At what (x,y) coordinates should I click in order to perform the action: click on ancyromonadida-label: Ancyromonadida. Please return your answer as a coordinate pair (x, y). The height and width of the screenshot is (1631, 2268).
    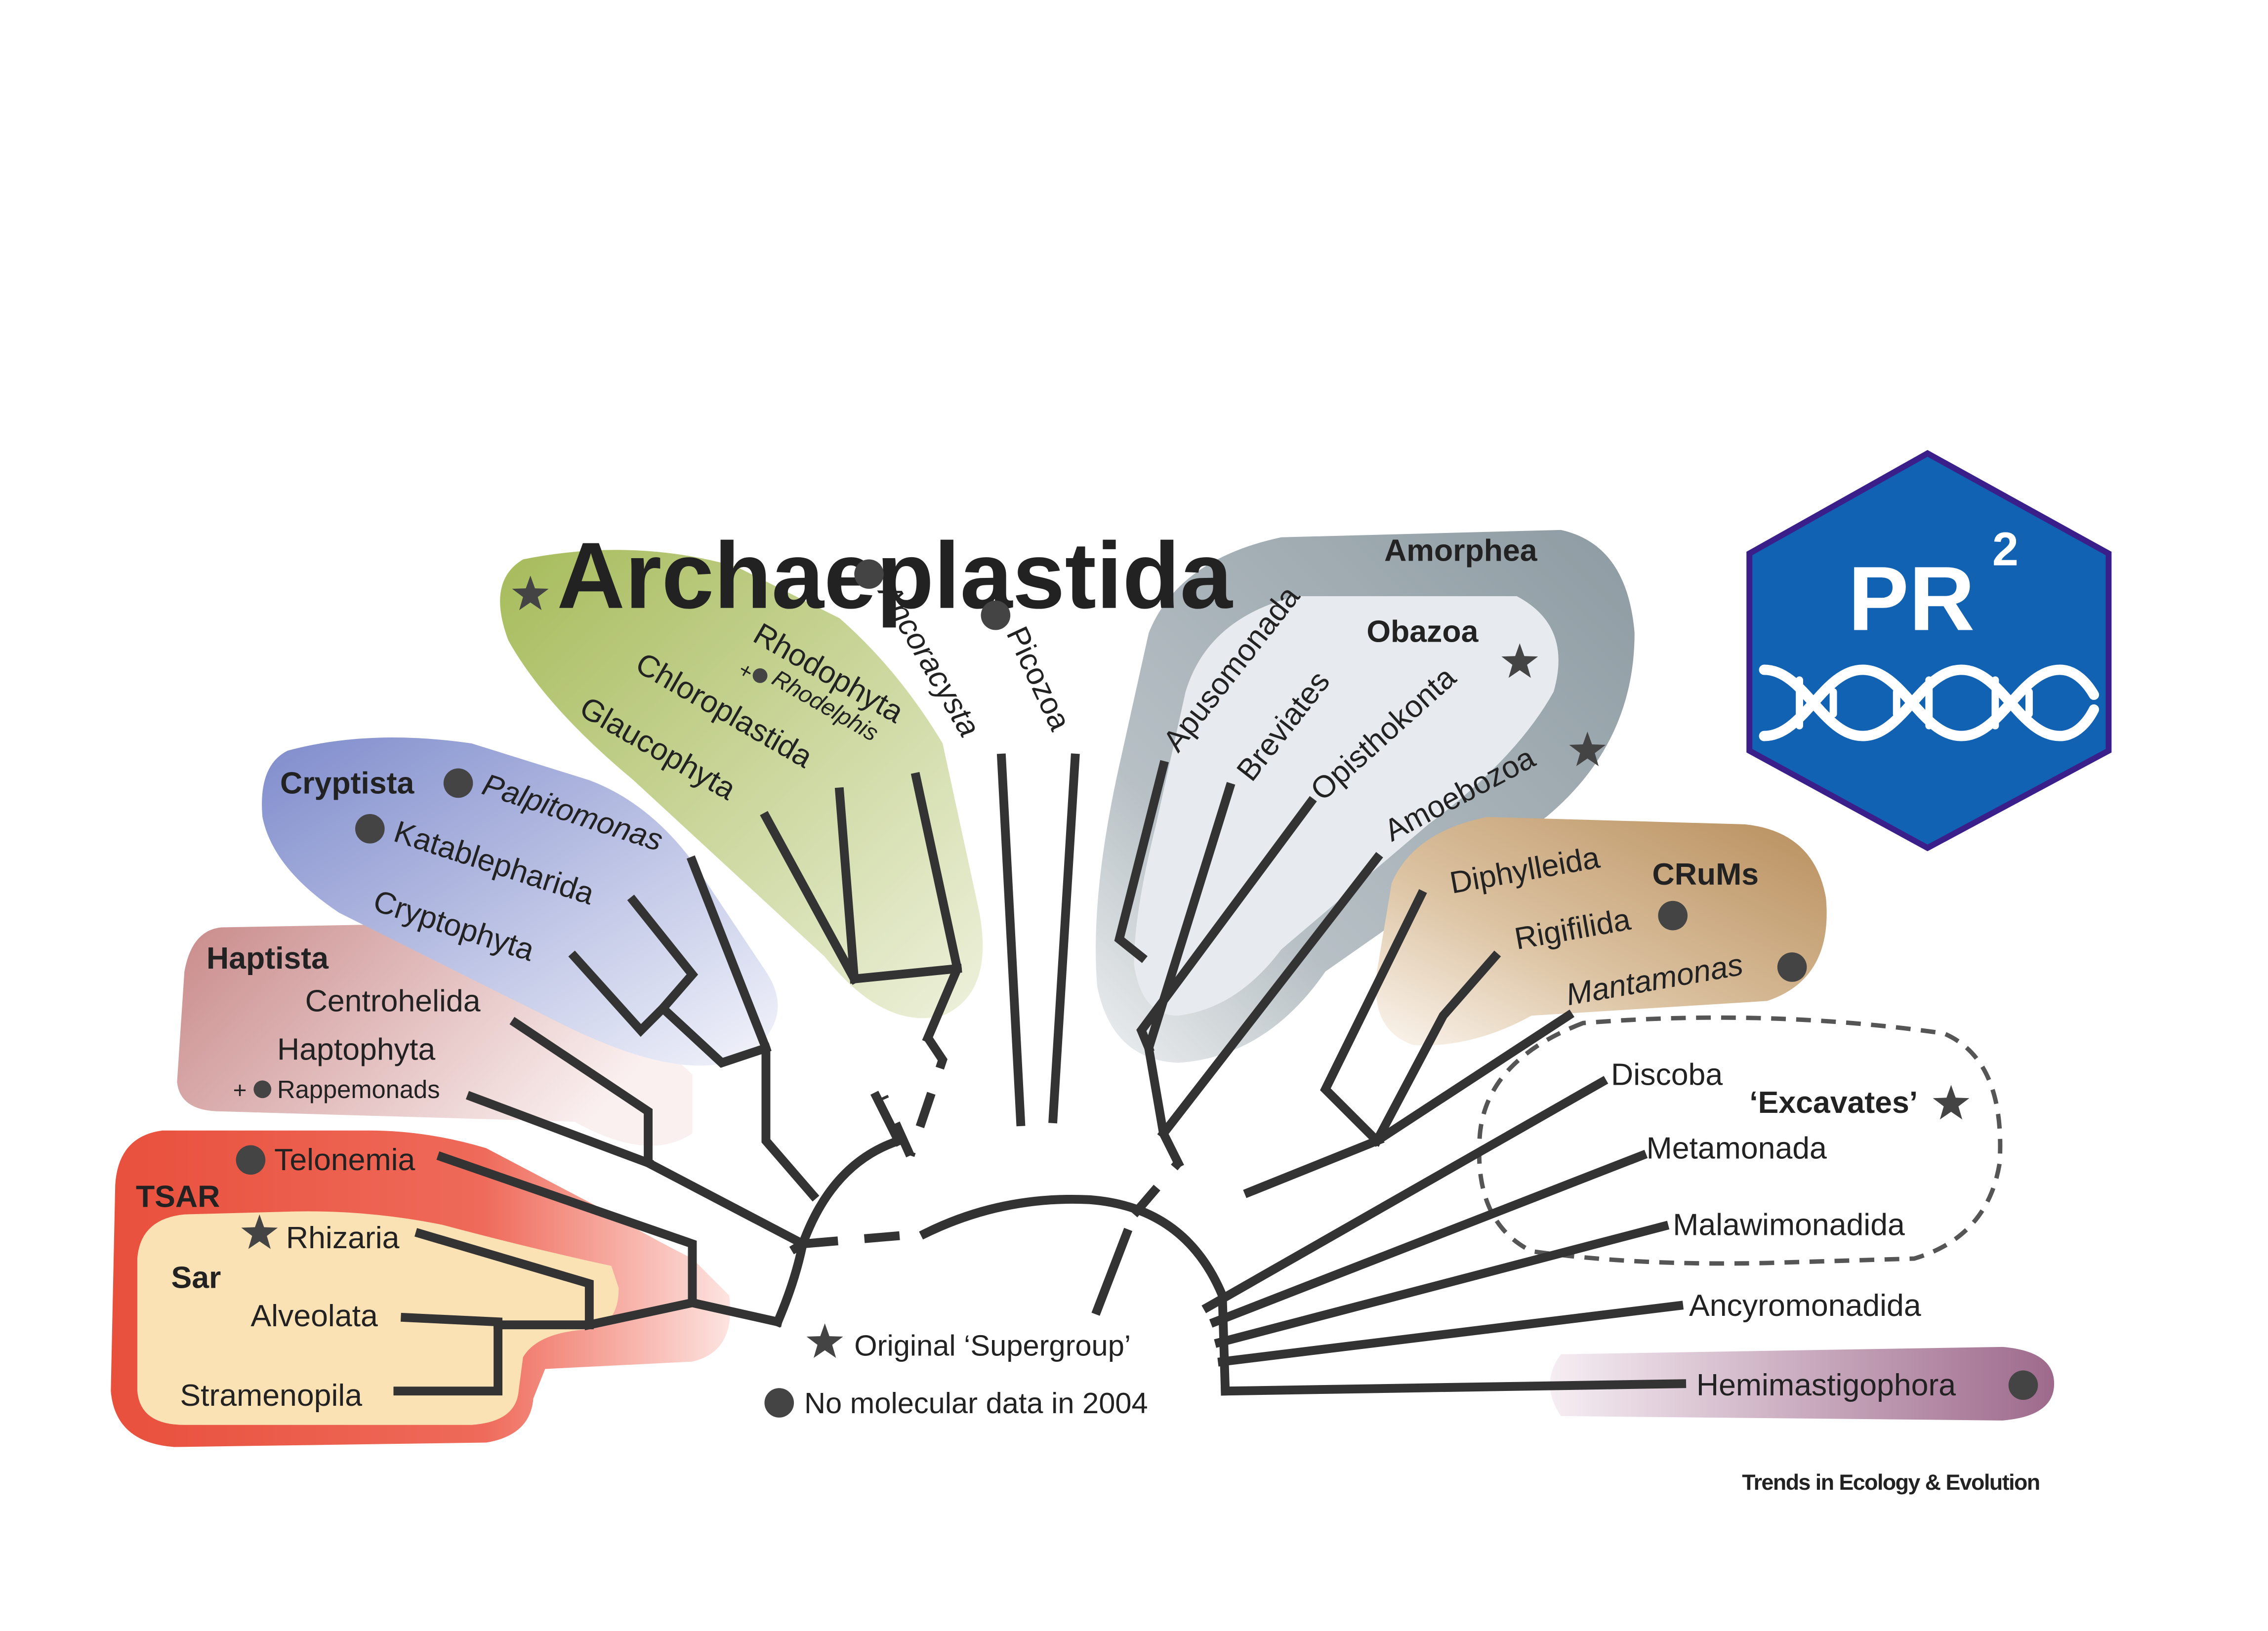
    Looking at the image, I should click on (1805, 1305).